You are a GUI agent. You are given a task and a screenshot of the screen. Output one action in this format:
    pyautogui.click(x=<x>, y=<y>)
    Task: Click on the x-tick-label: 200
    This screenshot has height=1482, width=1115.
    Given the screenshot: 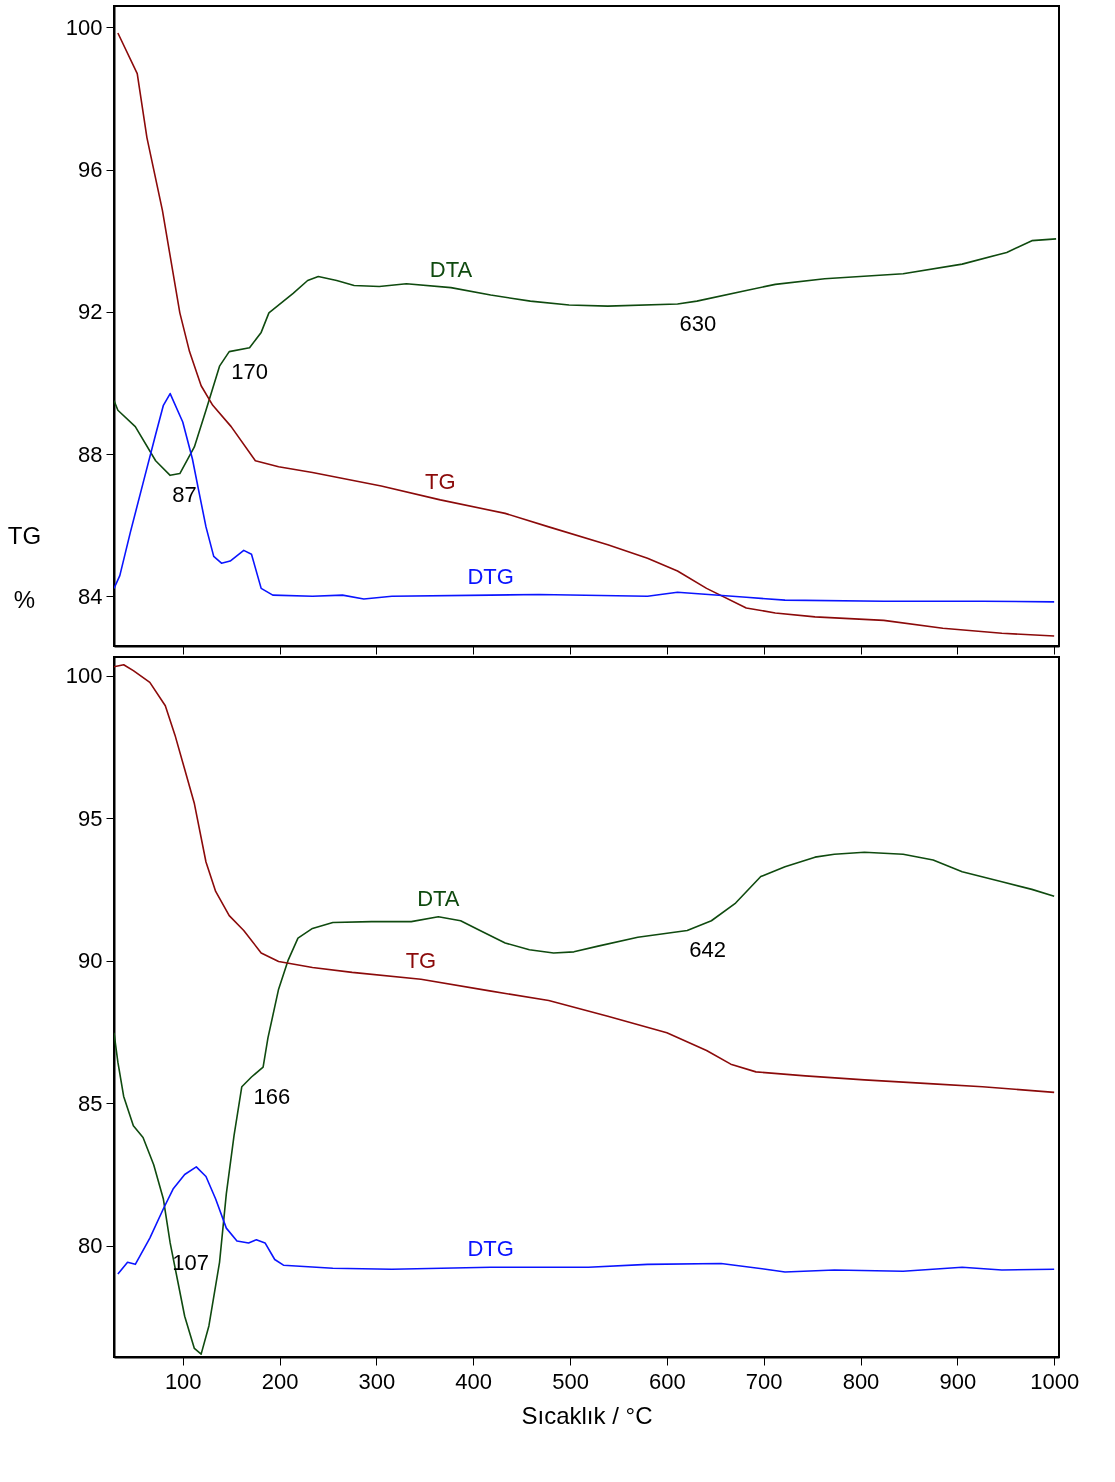 What is the action you would take?
    pyautogui.click(x=280, y=1381)
    